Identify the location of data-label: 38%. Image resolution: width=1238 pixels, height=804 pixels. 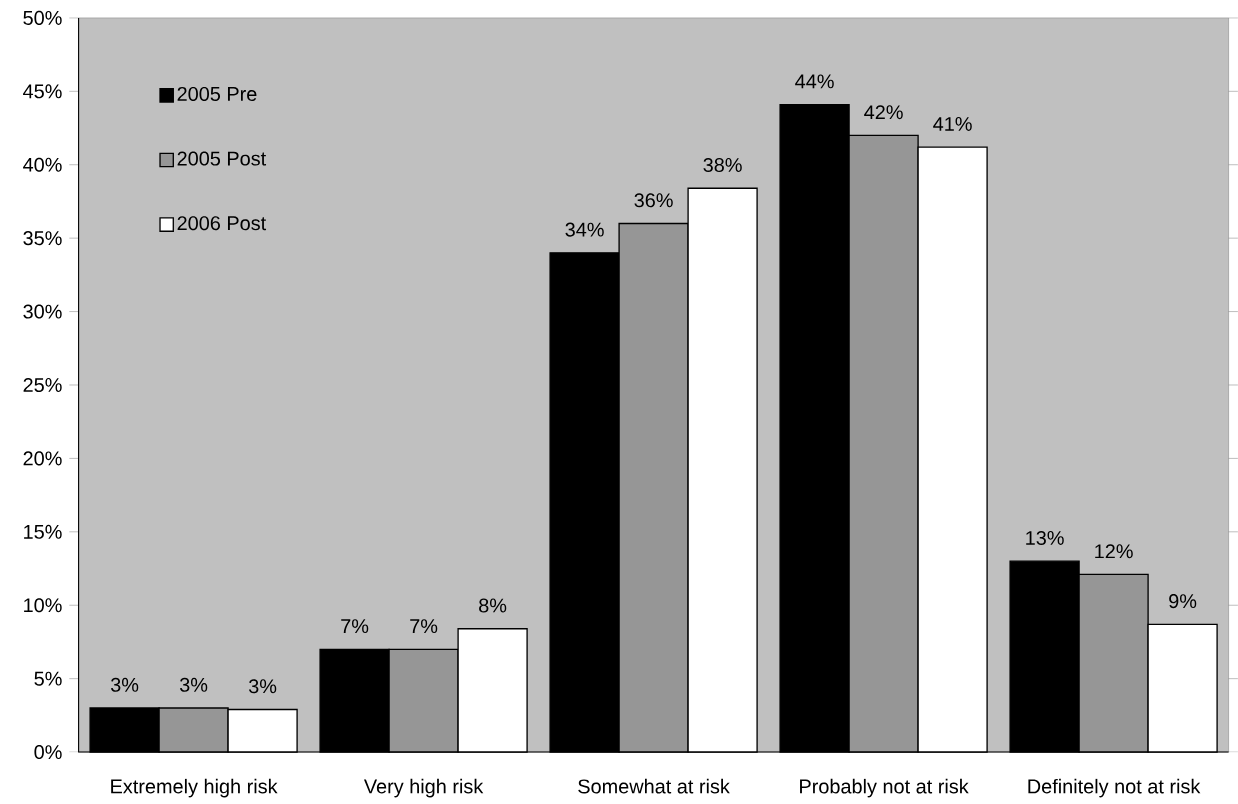
(722, 165).